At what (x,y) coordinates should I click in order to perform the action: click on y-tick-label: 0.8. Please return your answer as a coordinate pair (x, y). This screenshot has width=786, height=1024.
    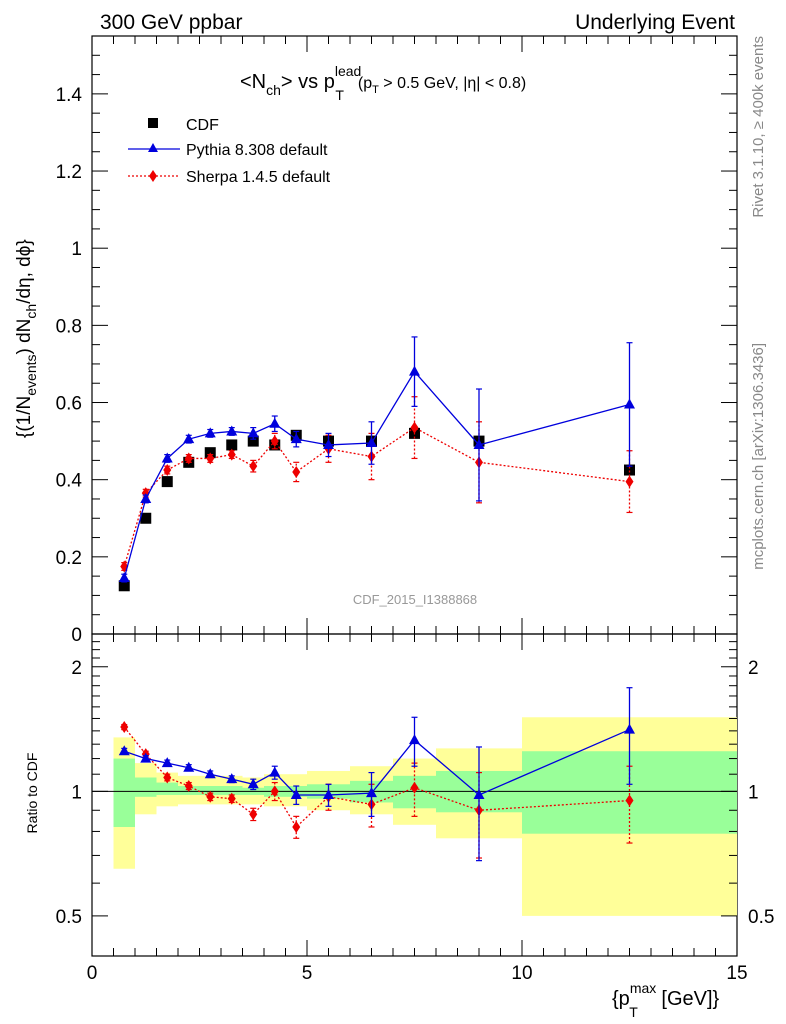
    Looking at the image, I should click on (69, 326).